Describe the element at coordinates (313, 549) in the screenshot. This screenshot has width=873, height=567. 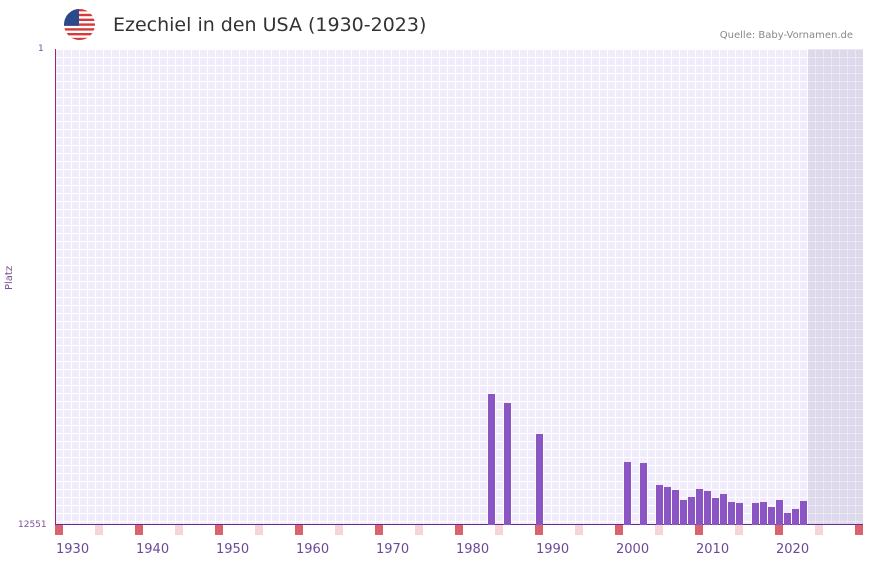
I see `x-tick-1960: 1960` at that location.